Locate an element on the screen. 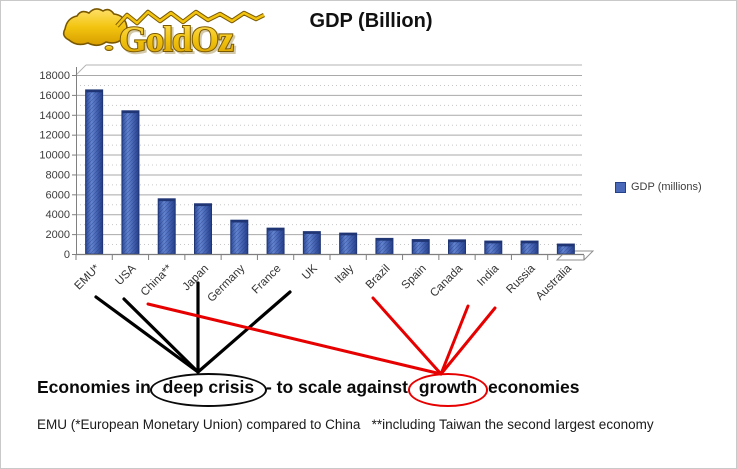  backwall-corner-edge is located at coordinates (81, 70).